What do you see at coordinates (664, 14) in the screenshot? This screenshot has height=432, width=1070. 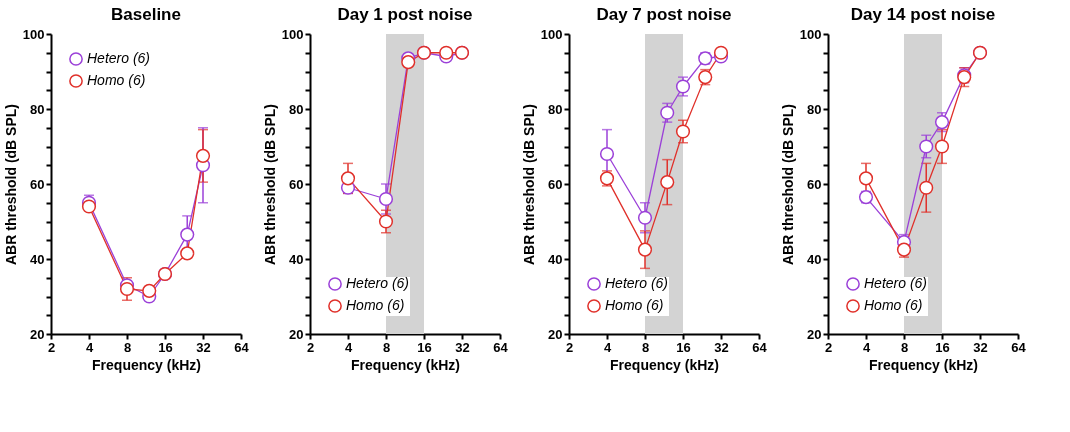 I see `chart-title: Day 7 post noise` at bounding box center [664, 14].